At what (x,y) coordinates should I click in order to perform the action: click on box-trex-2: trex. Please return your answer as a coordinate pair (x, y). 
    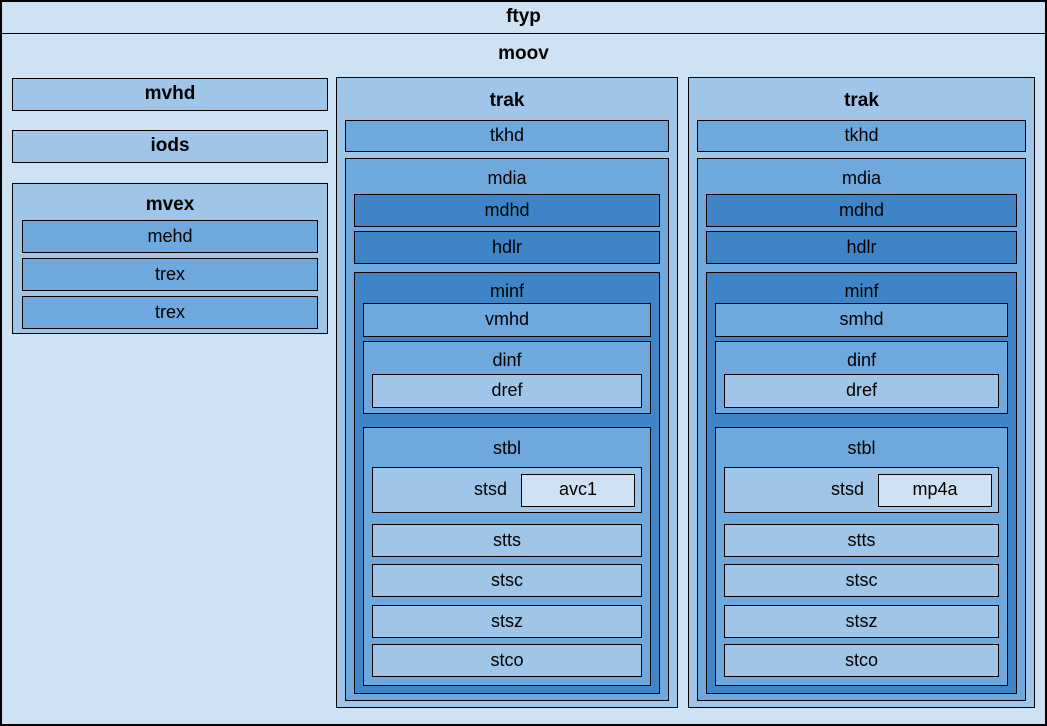
    Looking at the image, I should click on (170, 312).